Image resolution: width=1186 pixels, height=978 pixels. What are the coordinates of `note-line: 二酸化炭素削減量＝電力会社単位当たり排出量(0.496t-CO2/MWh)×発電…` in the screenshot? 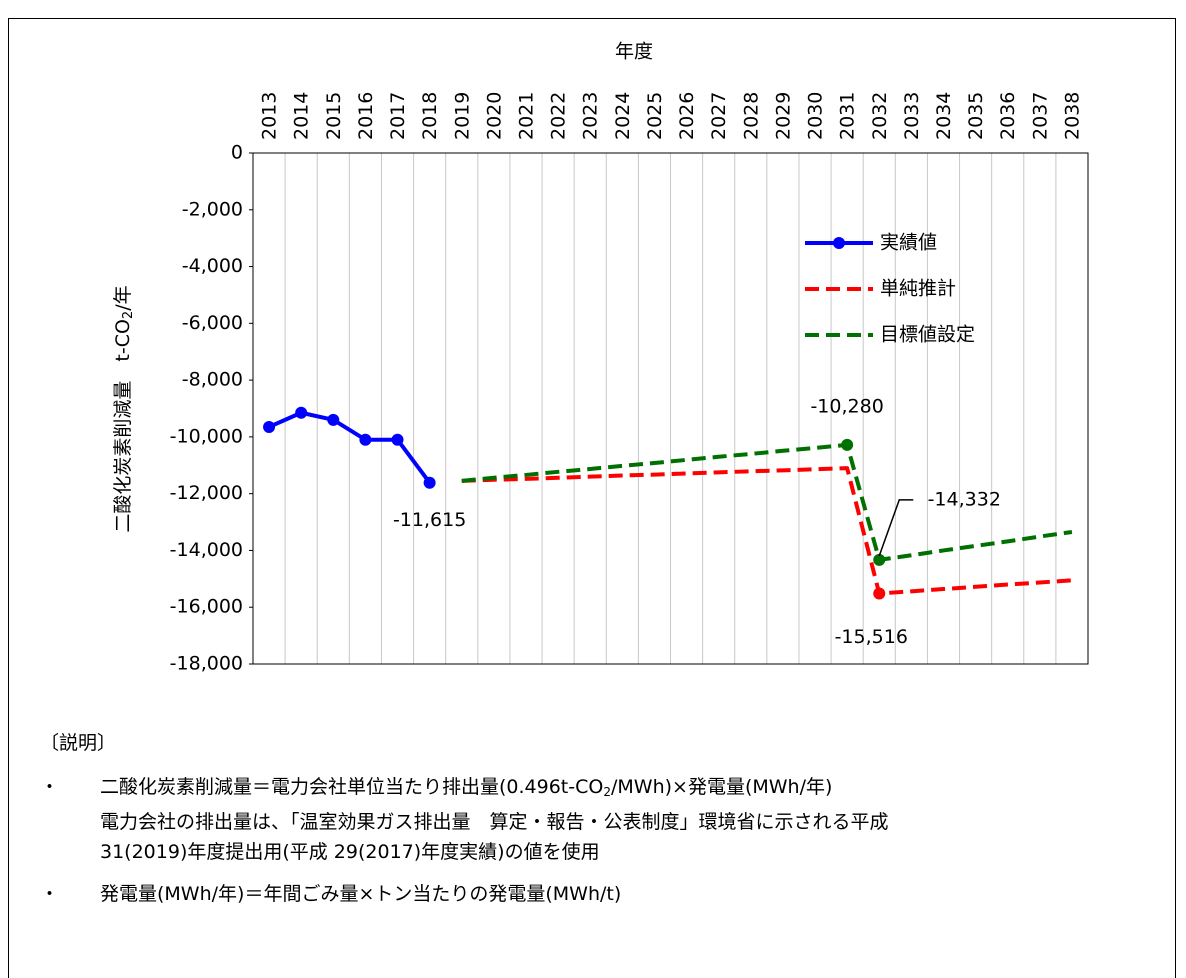 It's located at (494, 789).